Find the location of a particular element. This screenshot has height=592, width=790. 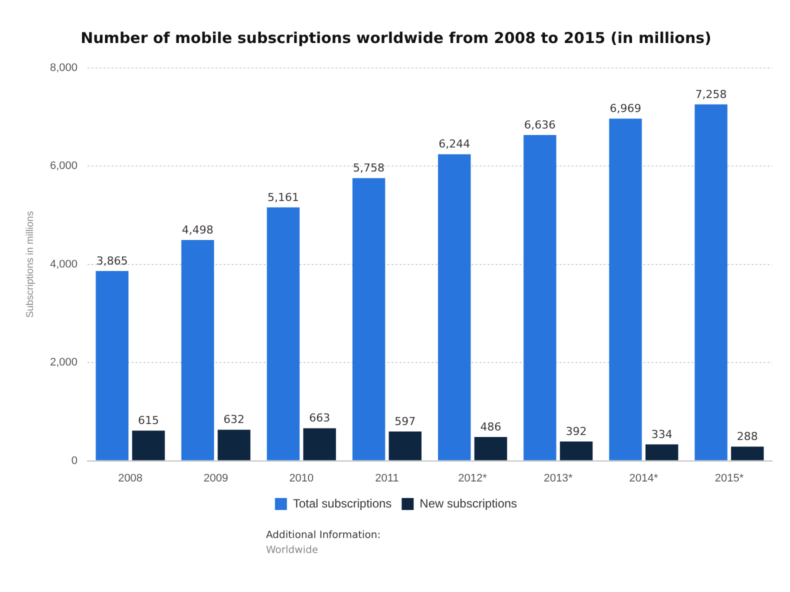

legend-label: New subscriptions is located at coordinates (469, 503).